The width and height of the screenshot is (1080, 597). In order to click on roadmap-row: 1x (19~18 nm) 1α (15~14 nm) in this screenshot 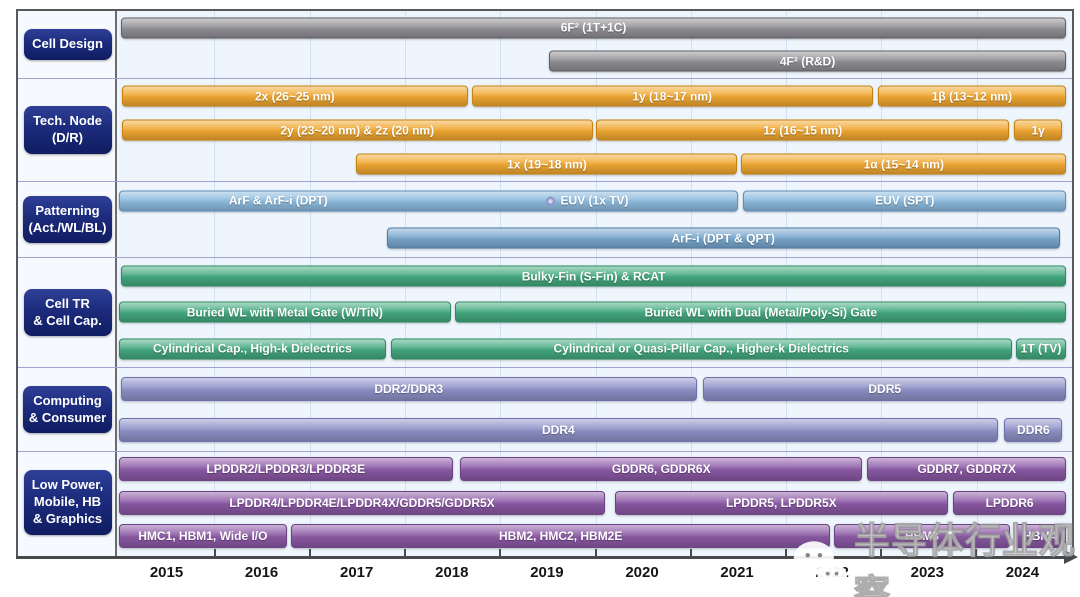, I will do `click(595, 164)`.